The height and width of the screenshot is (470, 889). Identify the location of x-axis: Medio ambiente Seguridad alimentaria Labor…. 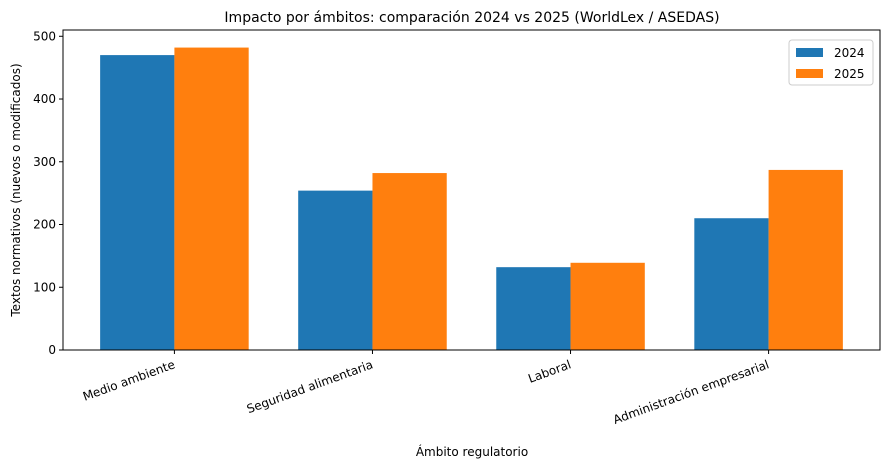
(426, 388).